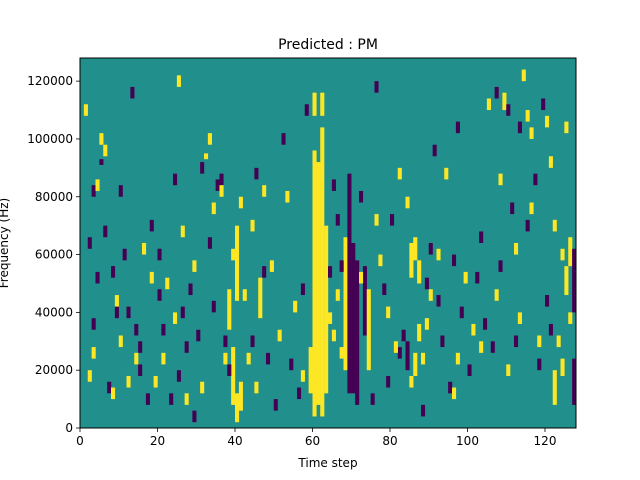  I want to click on x-tick-label: 0, so click(80, 441).